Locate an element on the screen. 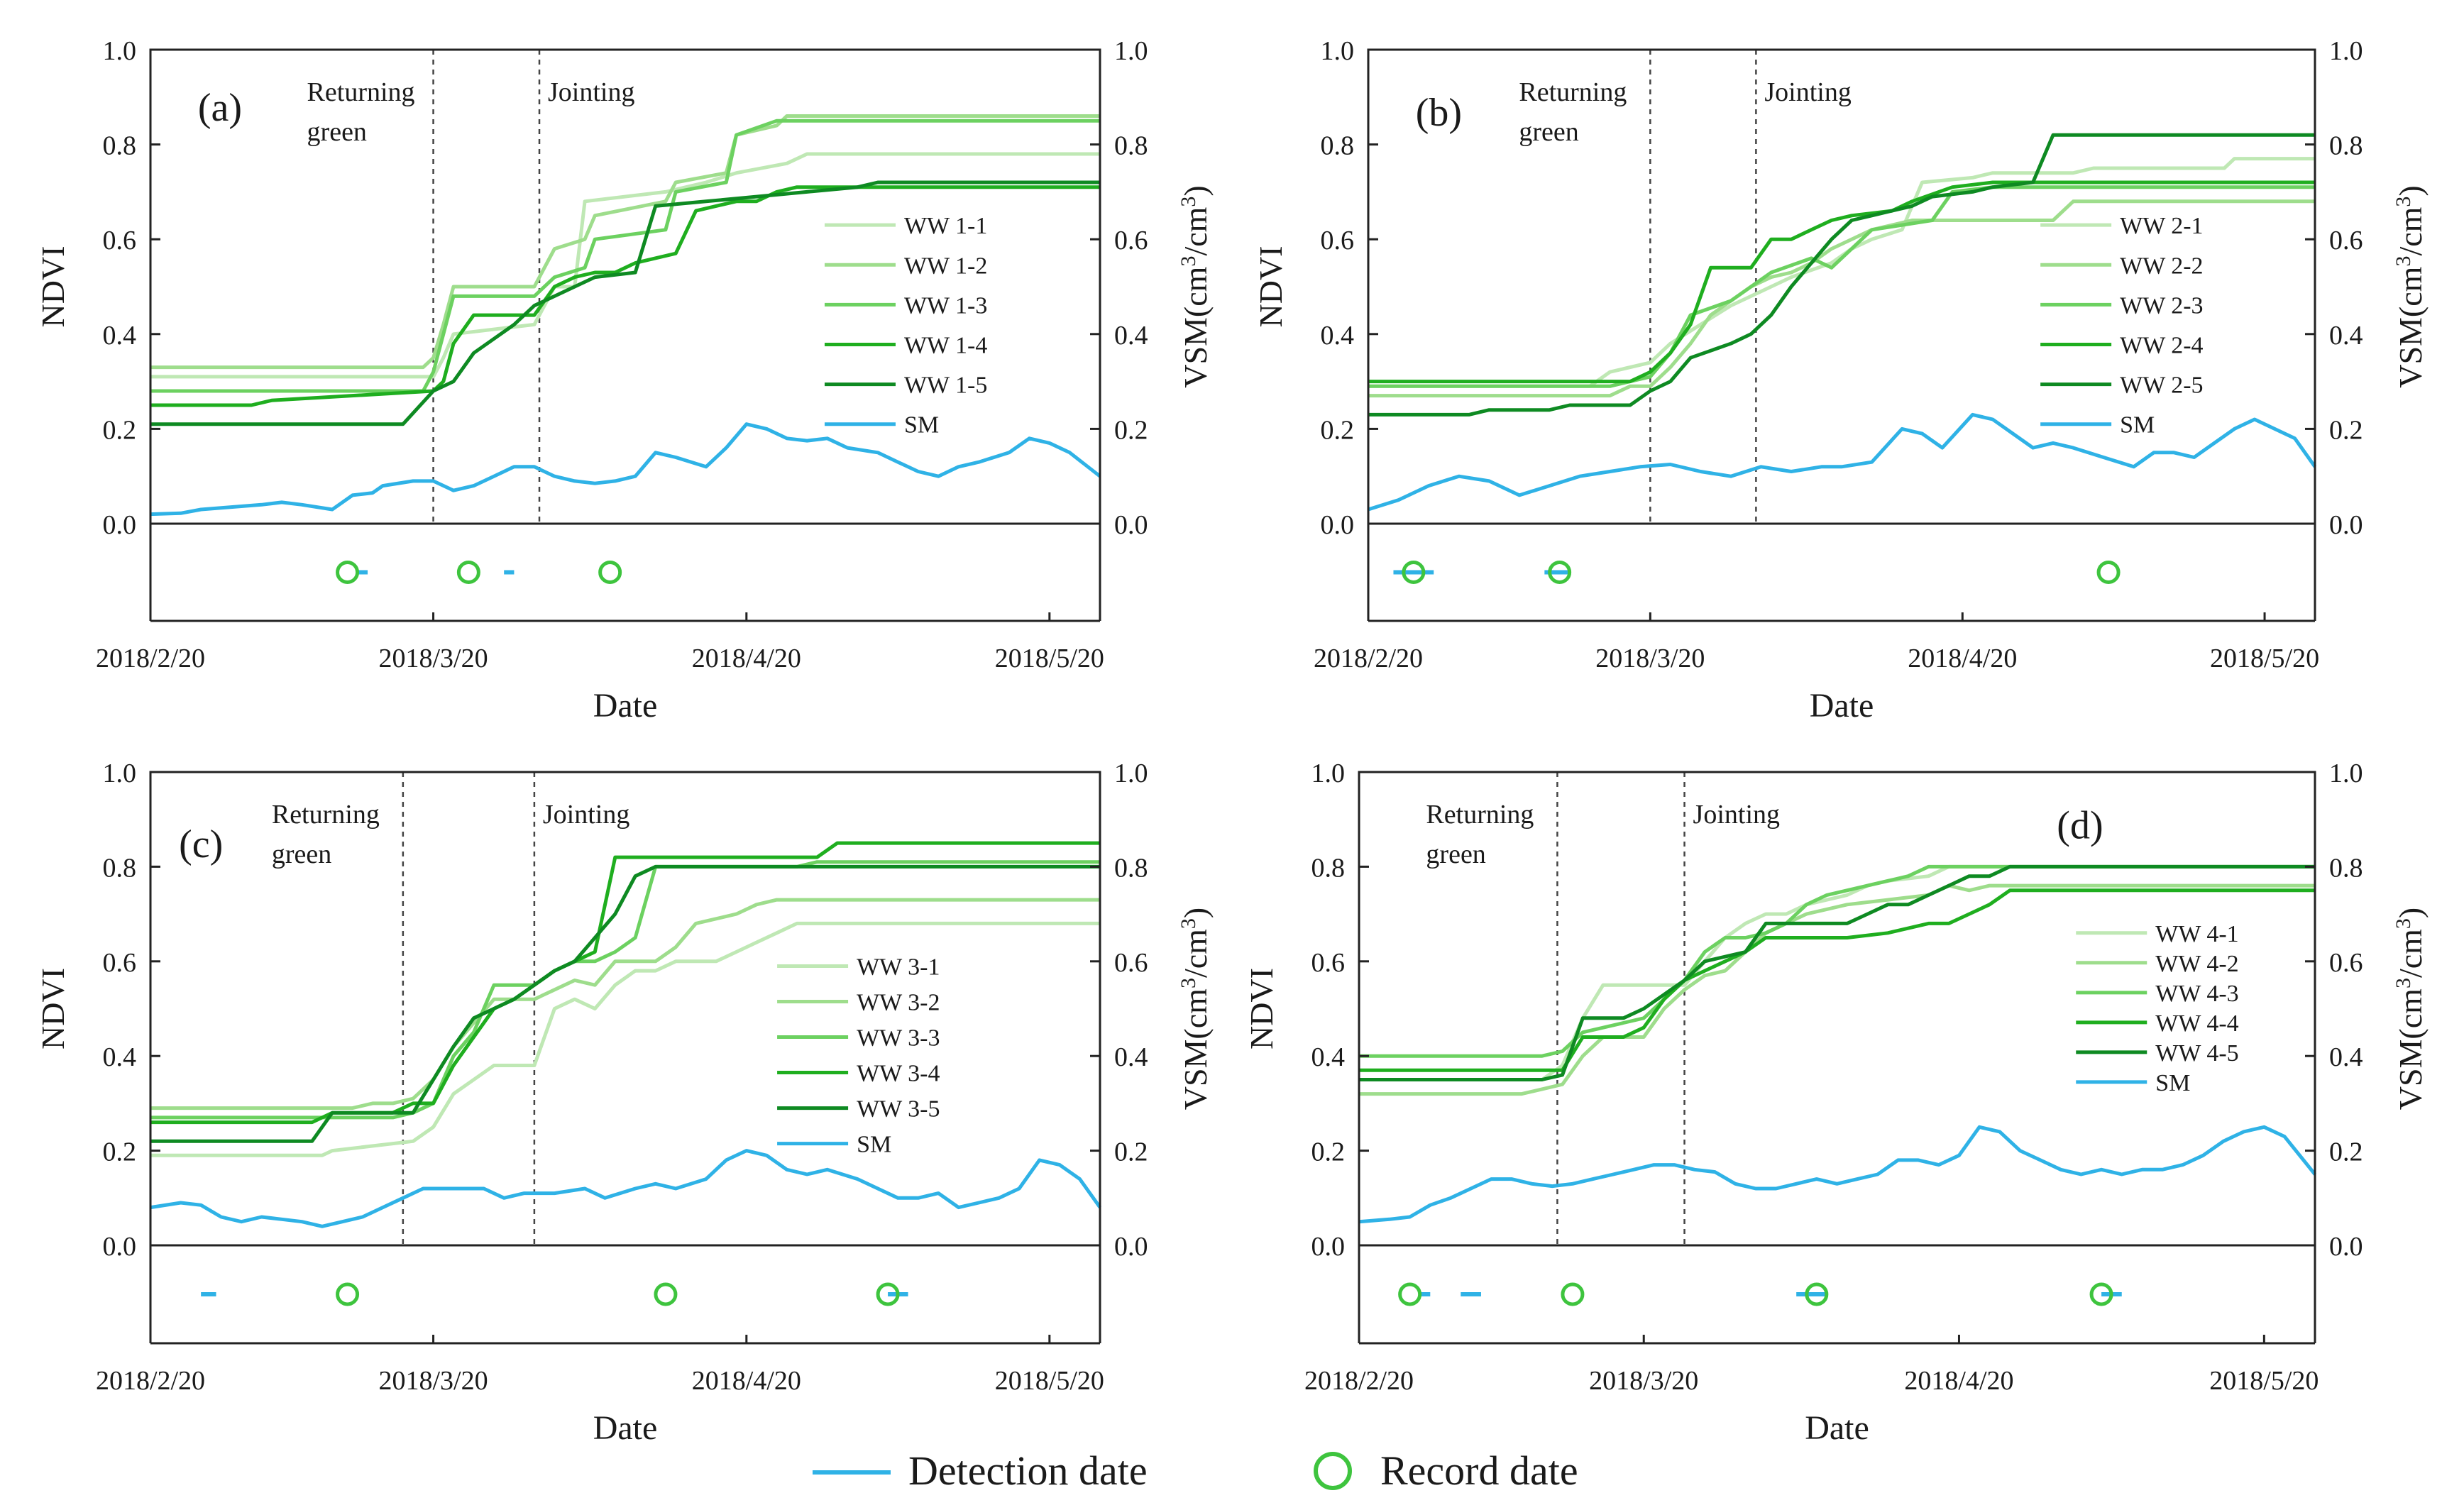  legend-label: WW 1-1 is located at coordinates (946, 226).